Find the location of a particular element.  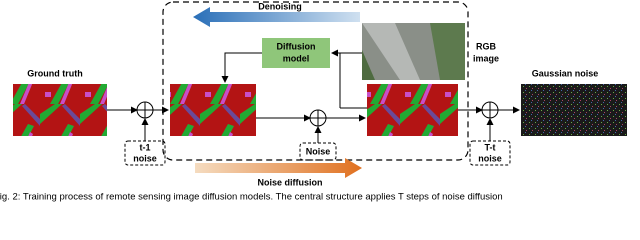

noise-label: Noise is located at coordinates (318, 151).